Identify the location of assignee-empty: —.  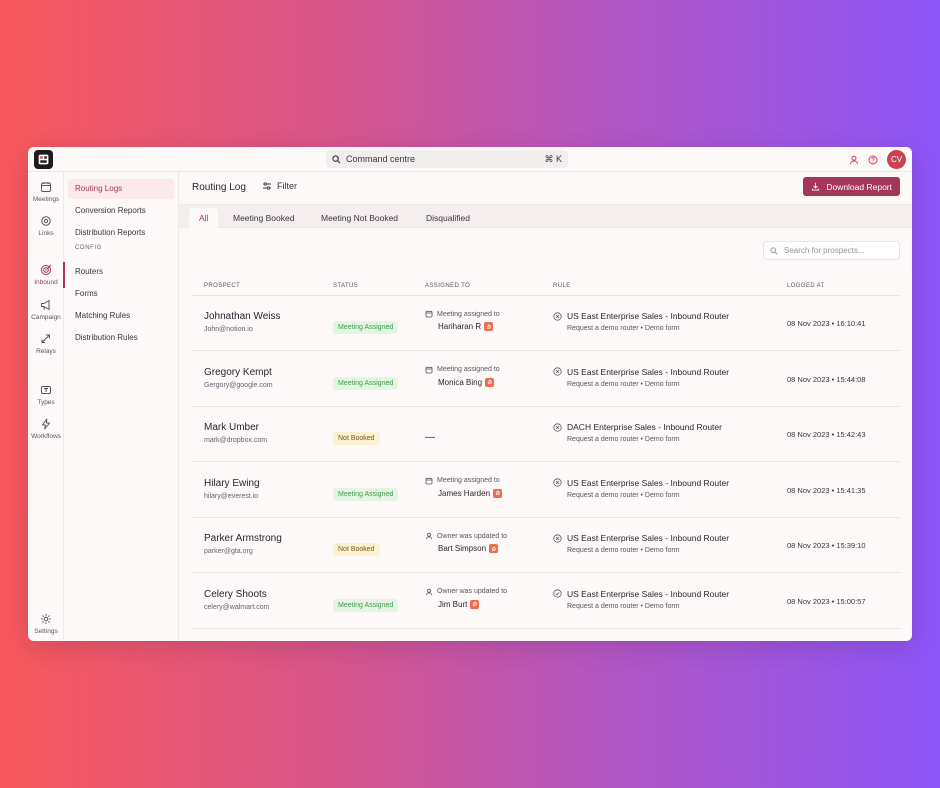
(430, 437).